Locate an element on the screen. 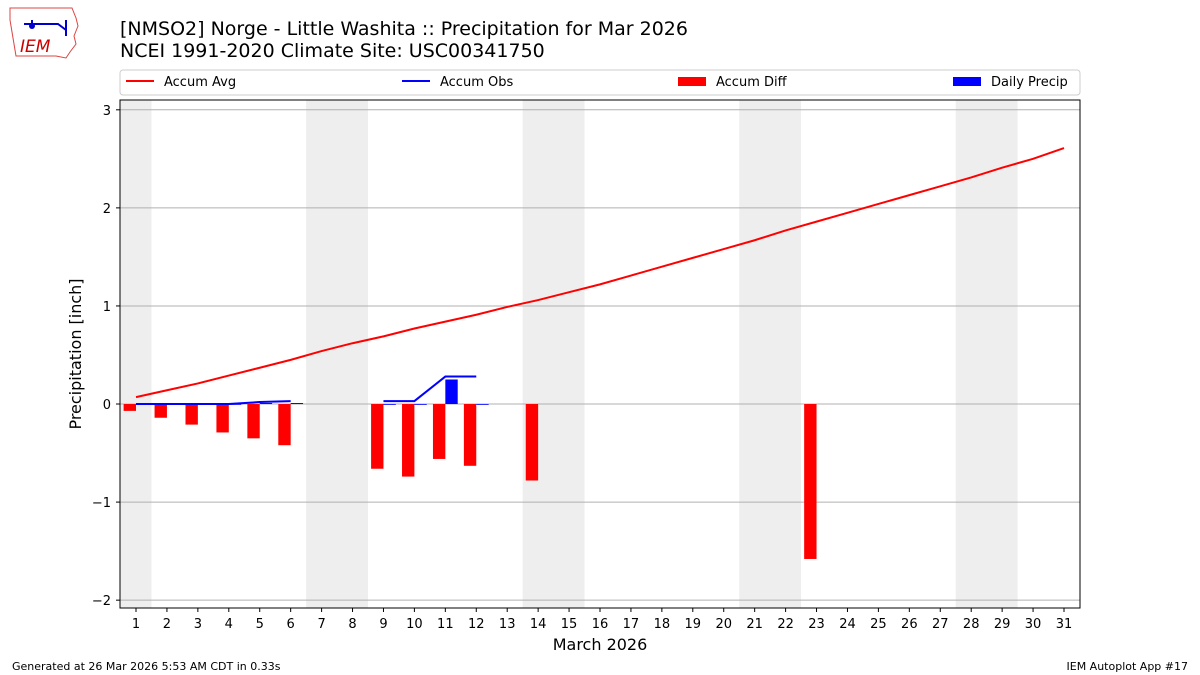  y-tick-label: −1 is located at coordinates (101, 503).